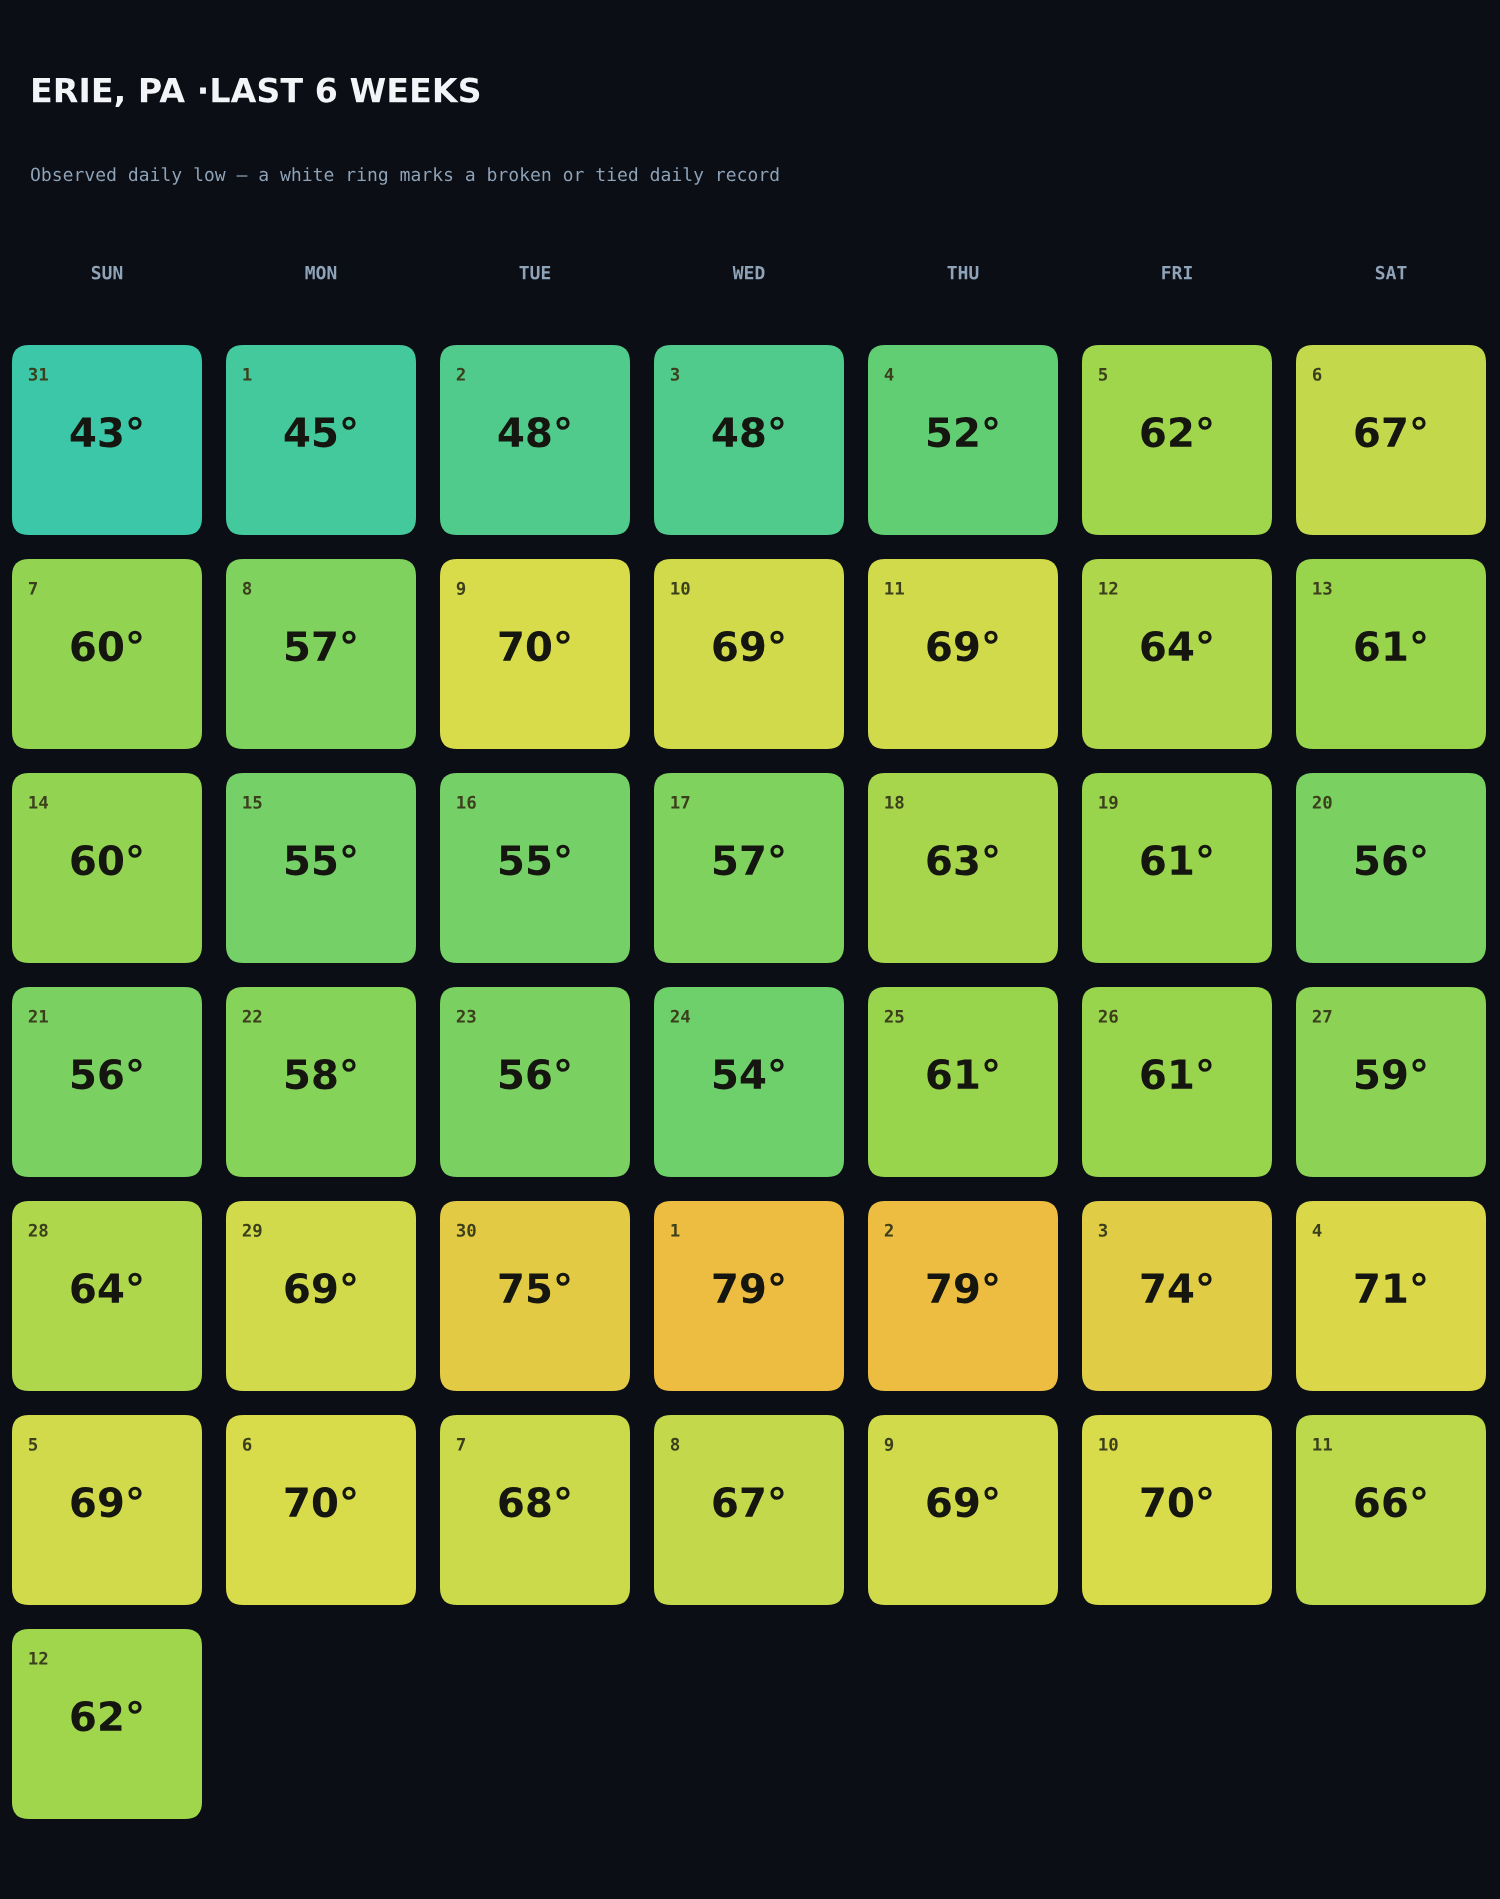 This screenshot has width=1500, height=1899. I want to click on annotation: 22, so click(252, 1016).